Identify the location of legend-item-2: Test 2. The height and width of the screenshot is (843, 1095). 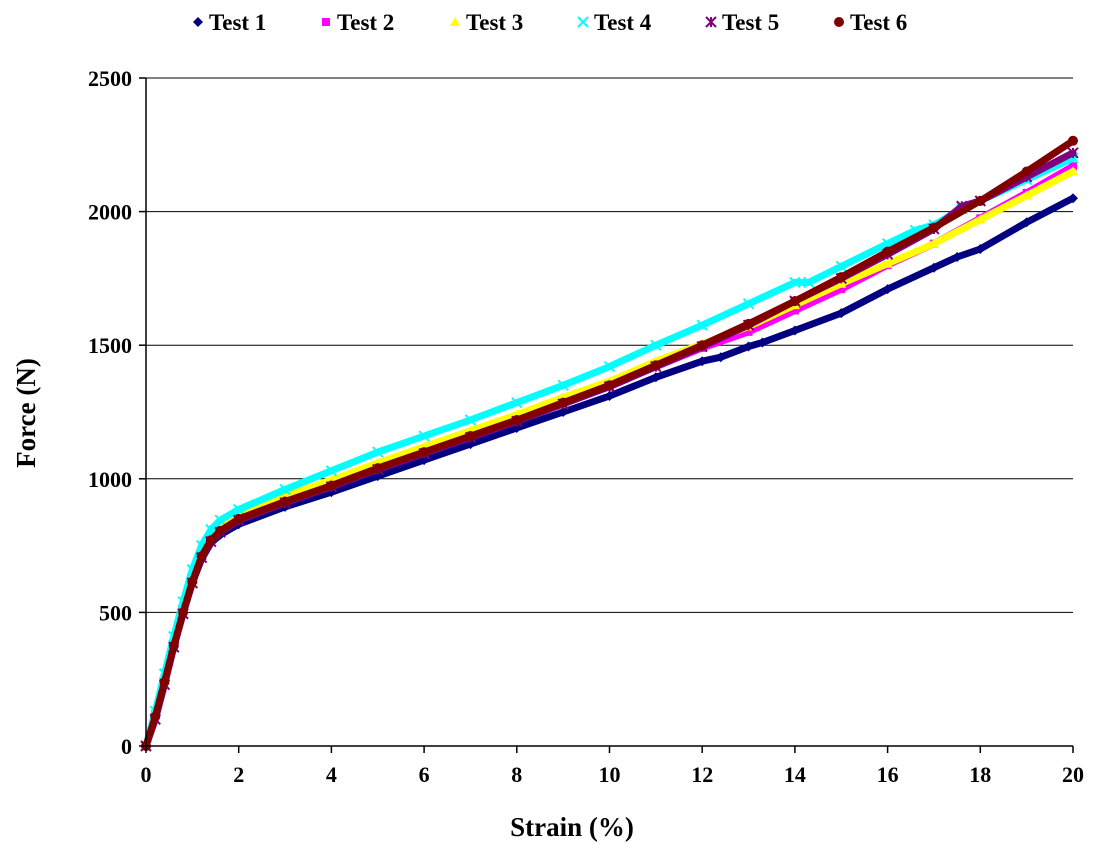
(358, 22).